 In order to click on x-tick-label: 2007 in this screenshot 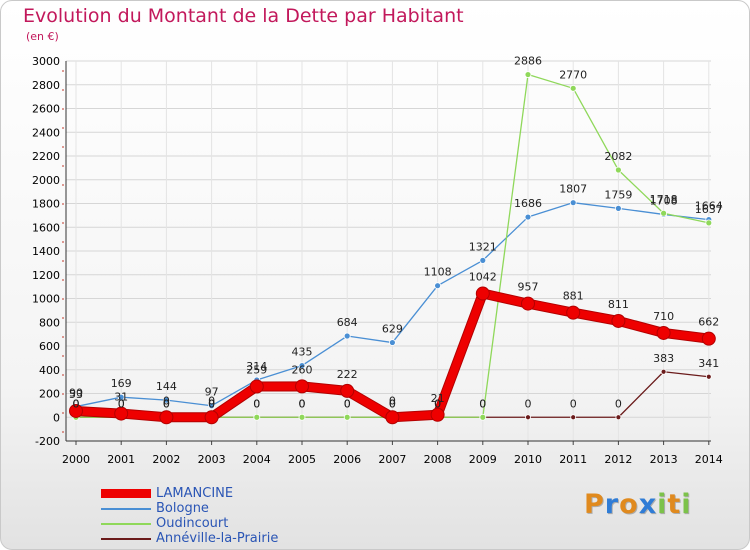, I will do `click(392, 459)`.